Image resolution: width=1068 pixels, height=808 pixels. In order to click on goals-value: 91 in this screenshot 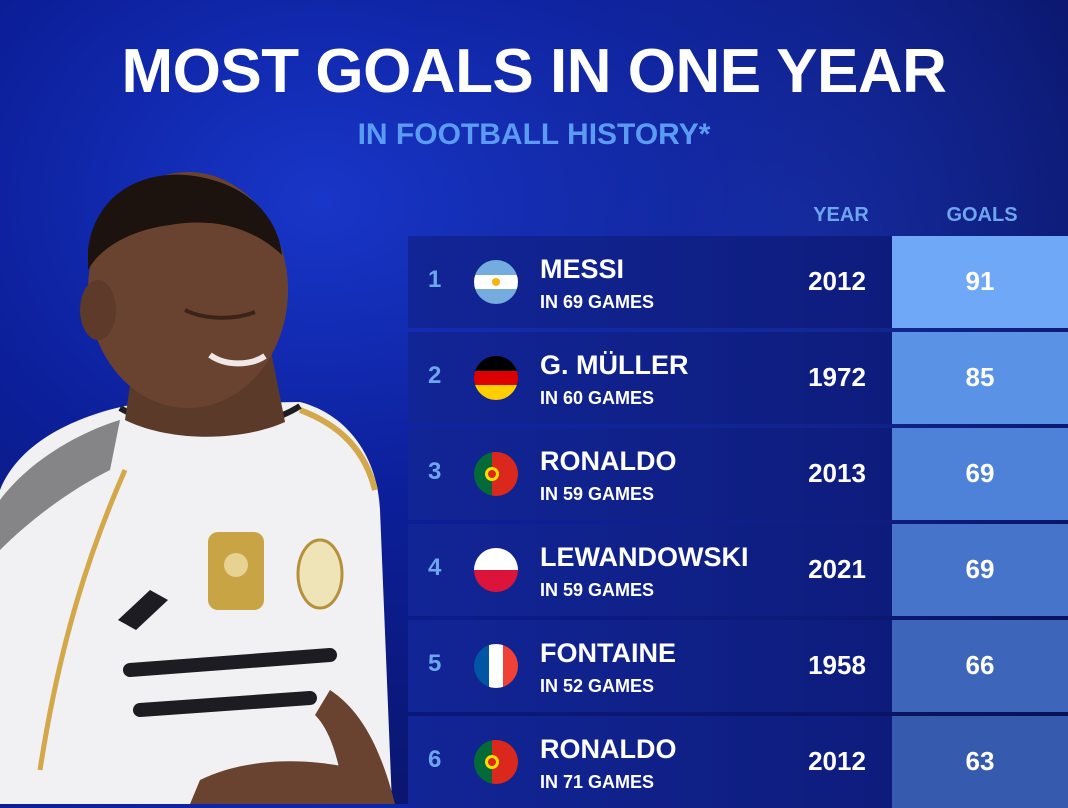, I will do `click(980, 281)`.